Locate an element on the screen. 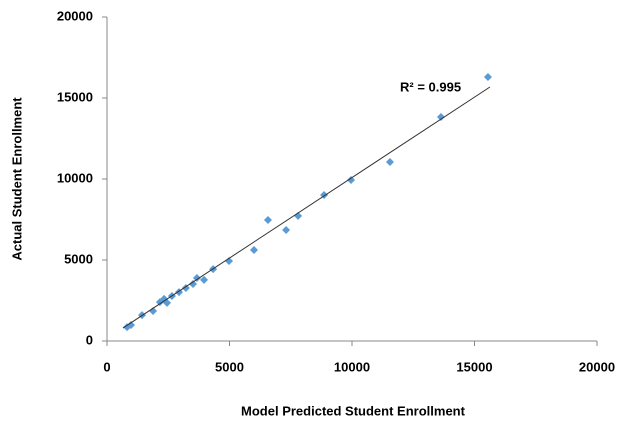  x-tick-label: 0 is located at coordinates (106, 366).